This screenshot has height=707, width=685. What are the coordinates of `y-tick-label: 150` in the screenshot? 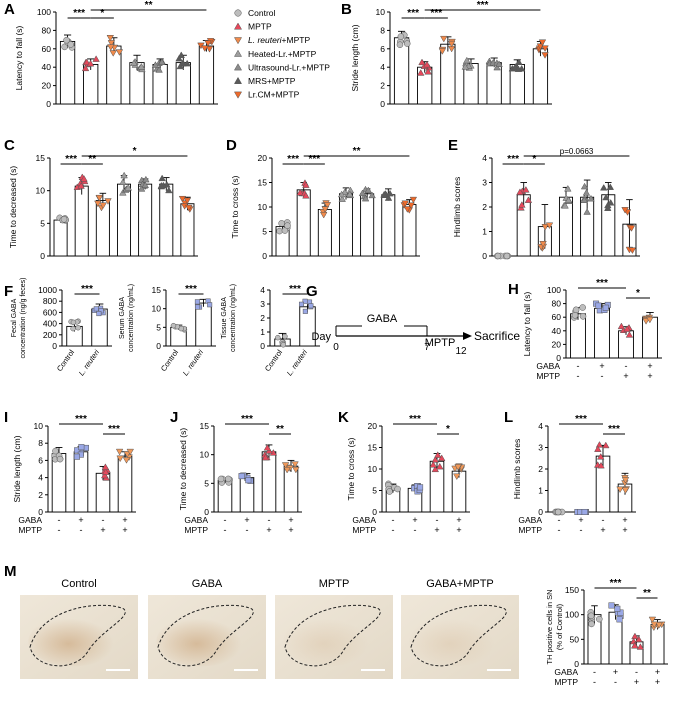 It's located at (572, 590).